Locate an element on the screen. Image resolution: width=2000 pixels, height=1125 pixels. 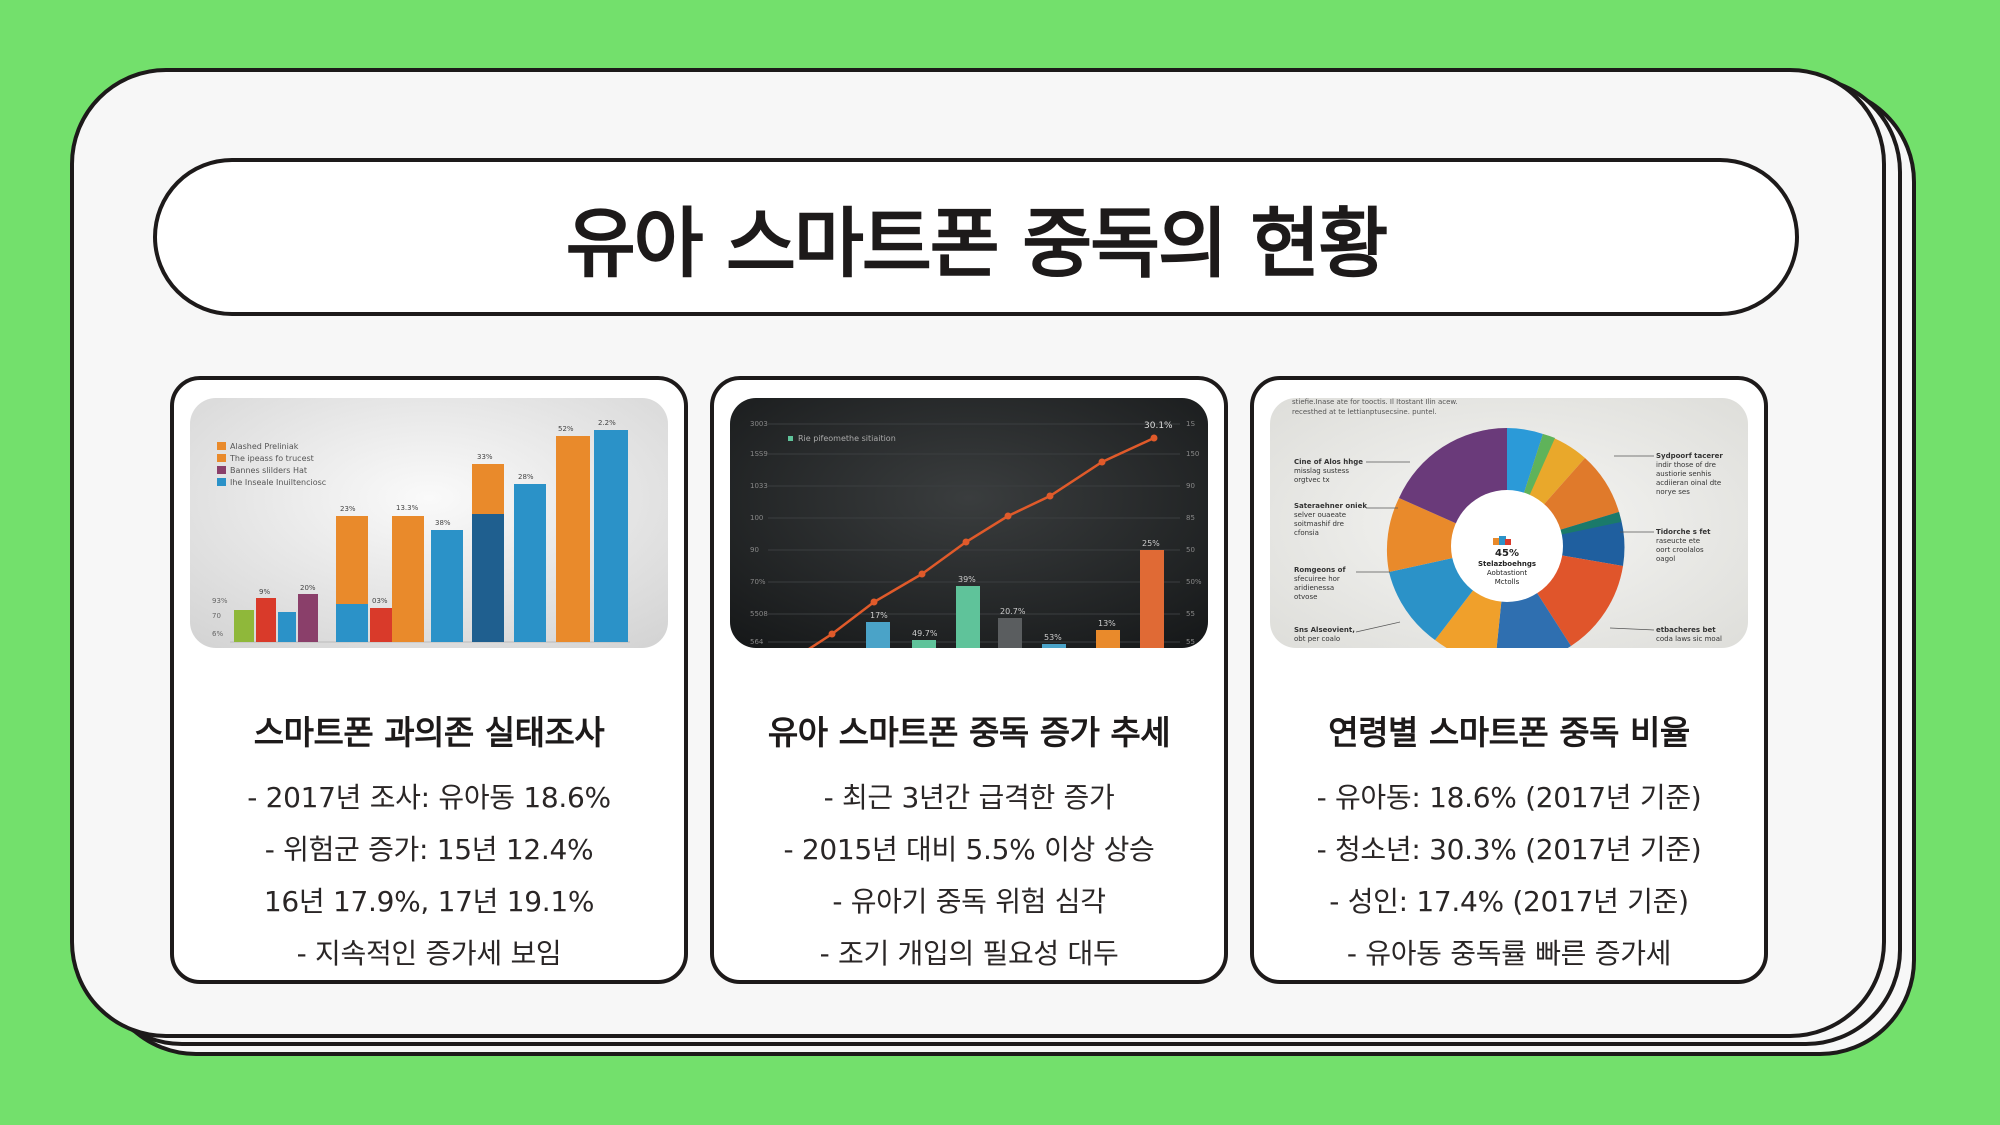
y-tick-left: 100 is located at coordinates (756, 518).